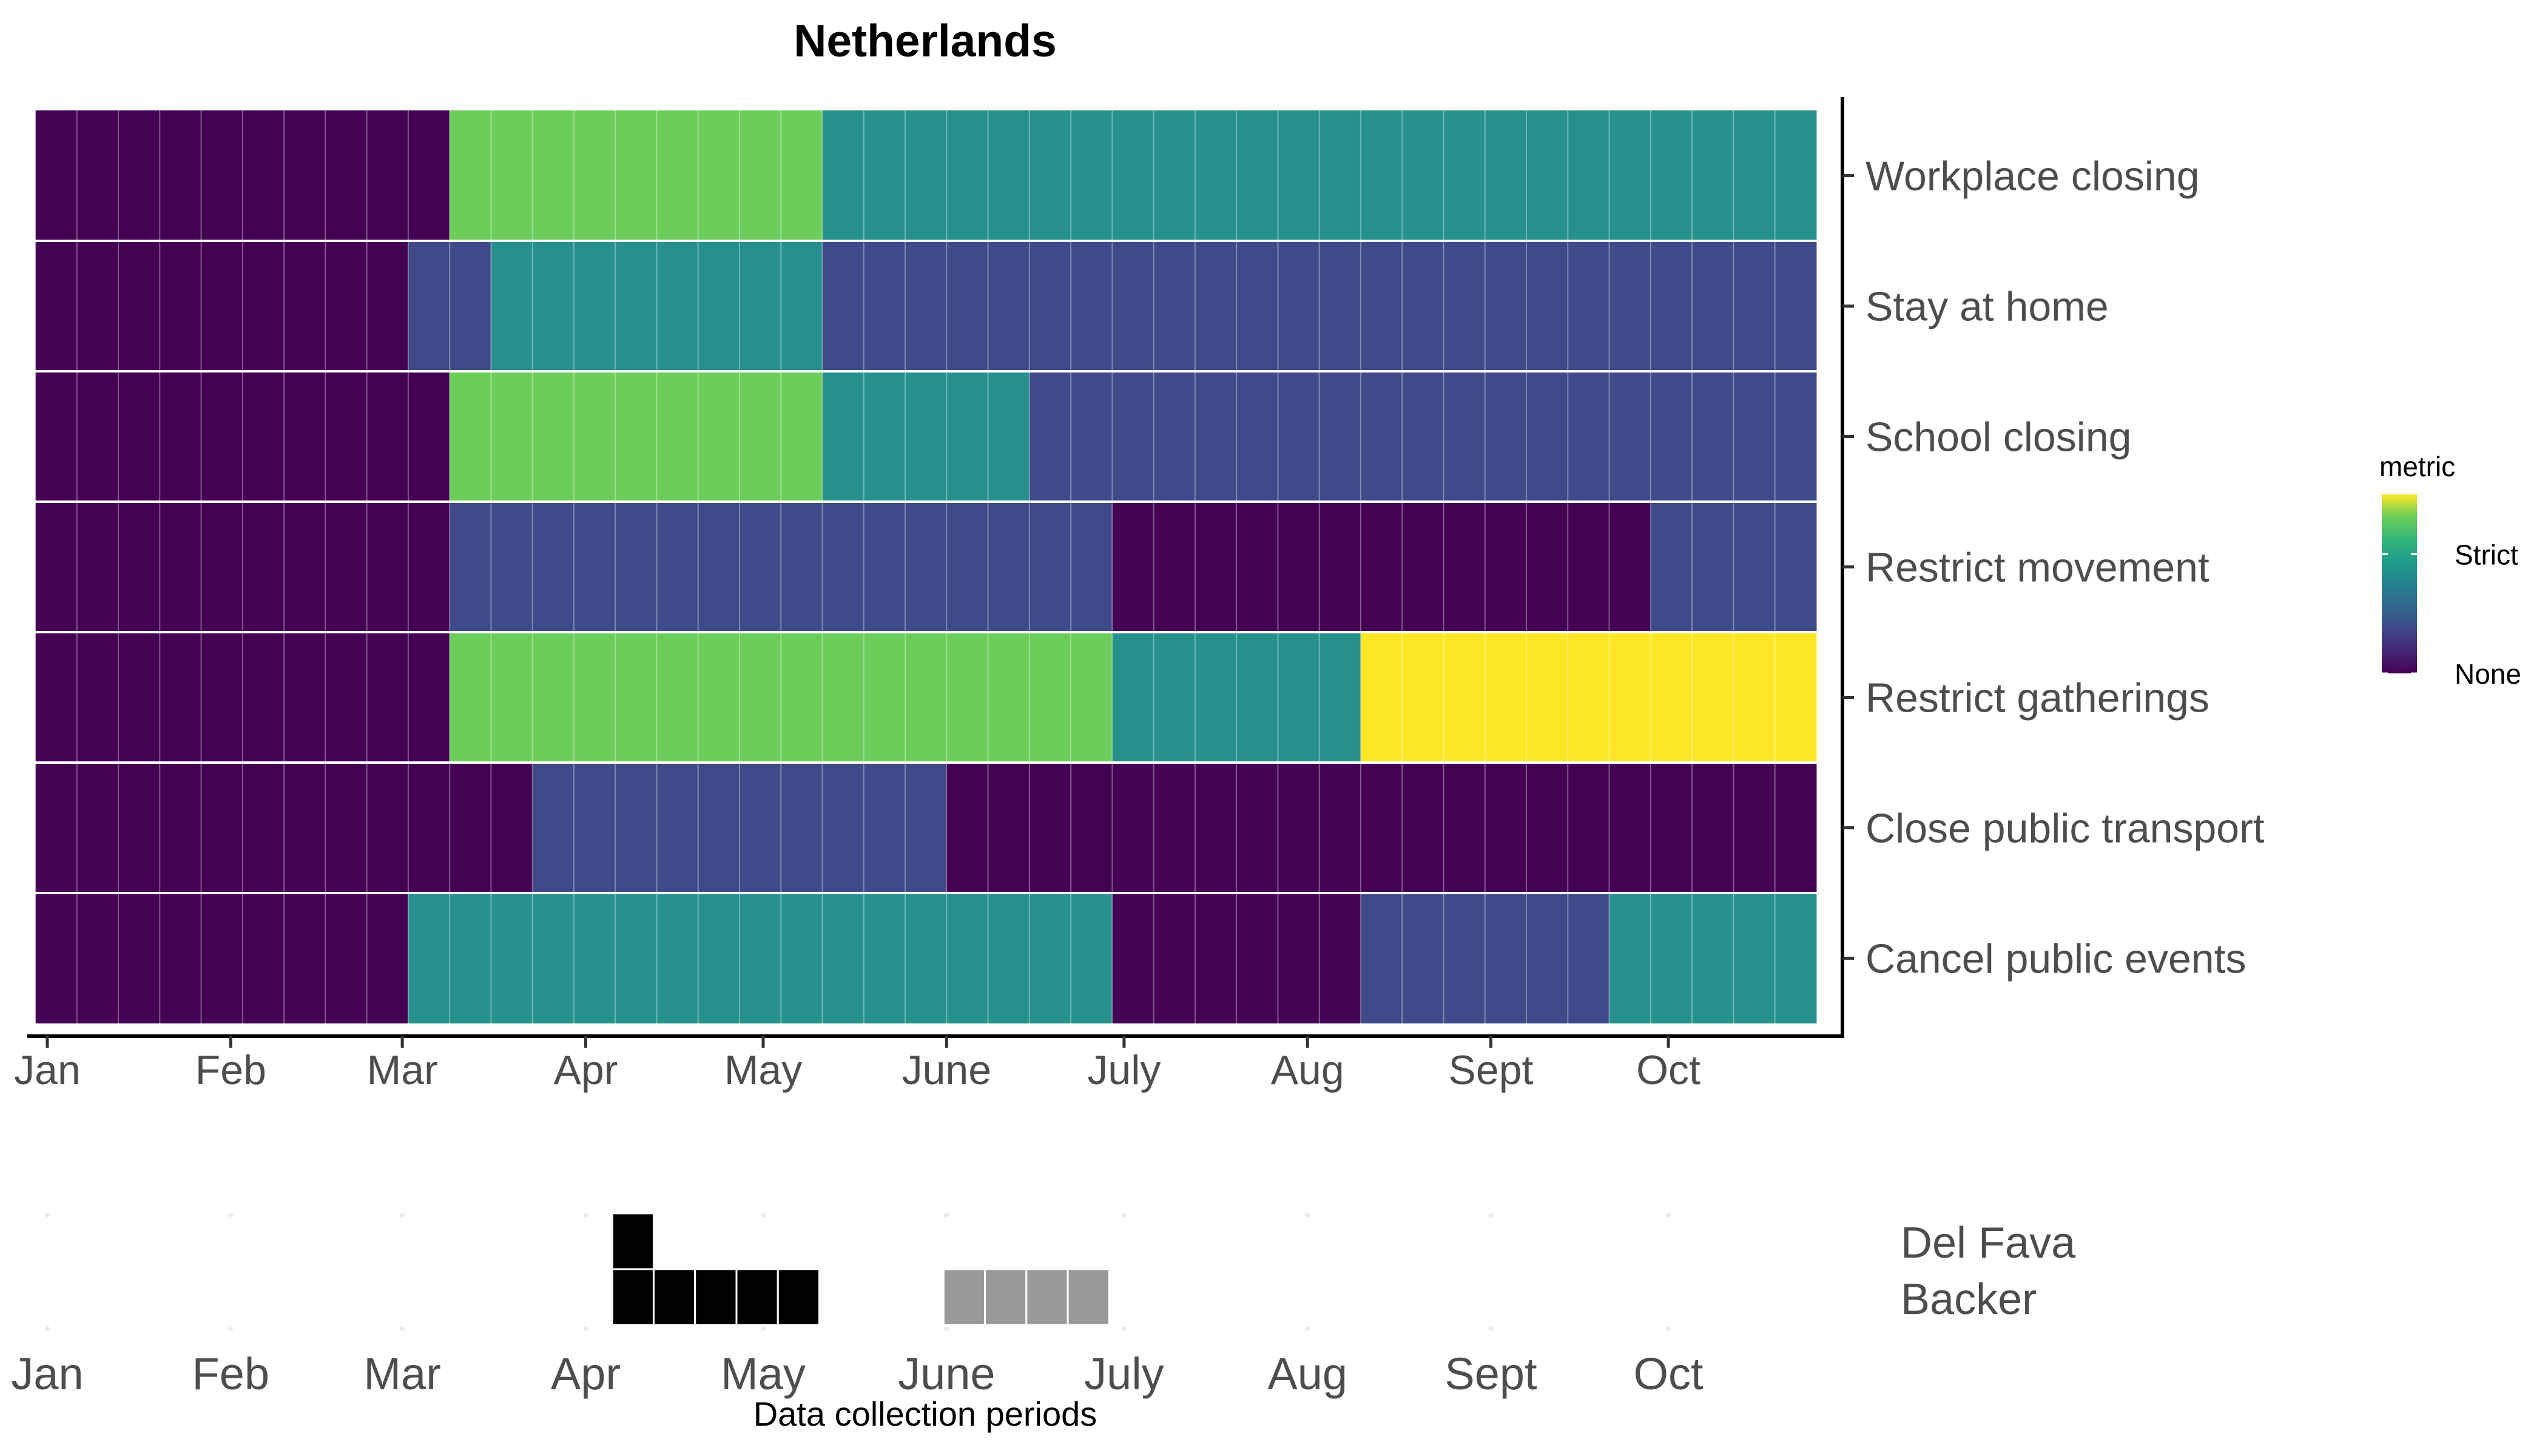 This screenshot has height=1456, width=2548. What do you see at coordinates (763, 1374) in the screenshot?
I see `collection-periods-x-tick-label: May` at bounding box center [763, 1374].